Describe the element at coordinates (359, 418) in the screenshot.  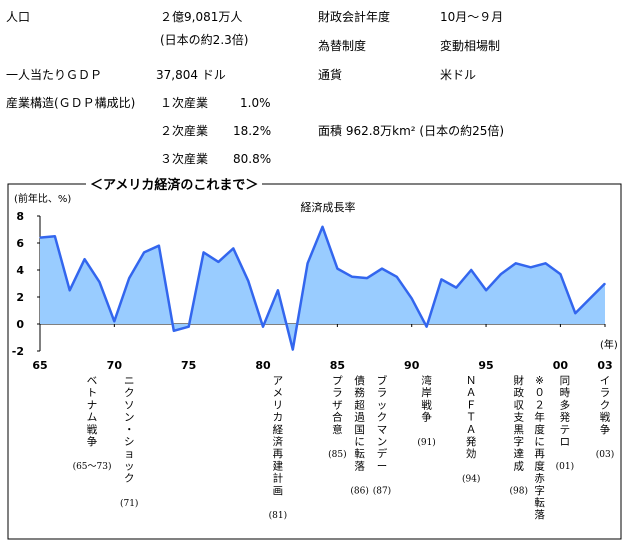
I see `annotation-char: 過` at that location.